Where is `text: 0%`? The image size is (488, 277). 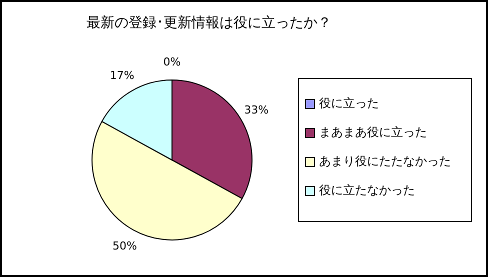
text: 0% is located at coordinates (172, 62).